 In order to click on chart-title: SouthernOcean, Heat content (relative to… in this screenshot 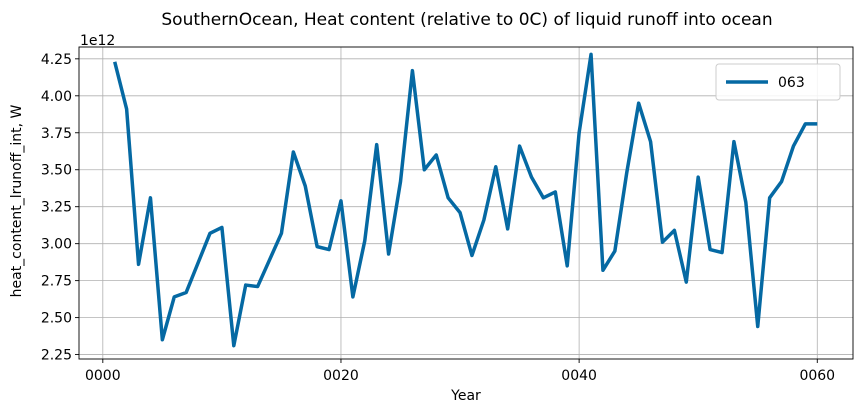, I will do `click(466, 20)`.